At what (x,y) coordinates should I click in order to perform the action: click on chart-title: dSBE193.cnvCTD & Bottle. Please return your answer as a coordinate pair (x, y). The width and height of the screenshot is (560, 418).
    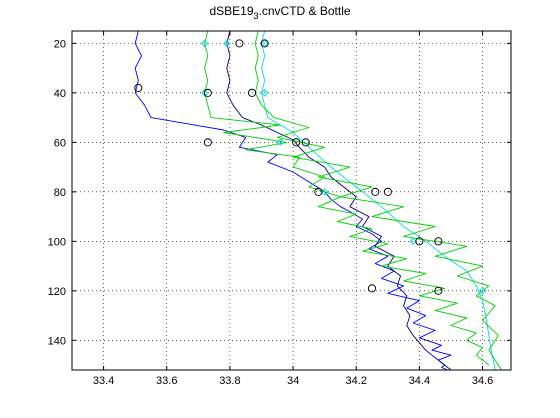
    Looking at the image, I should click on (279, 12).